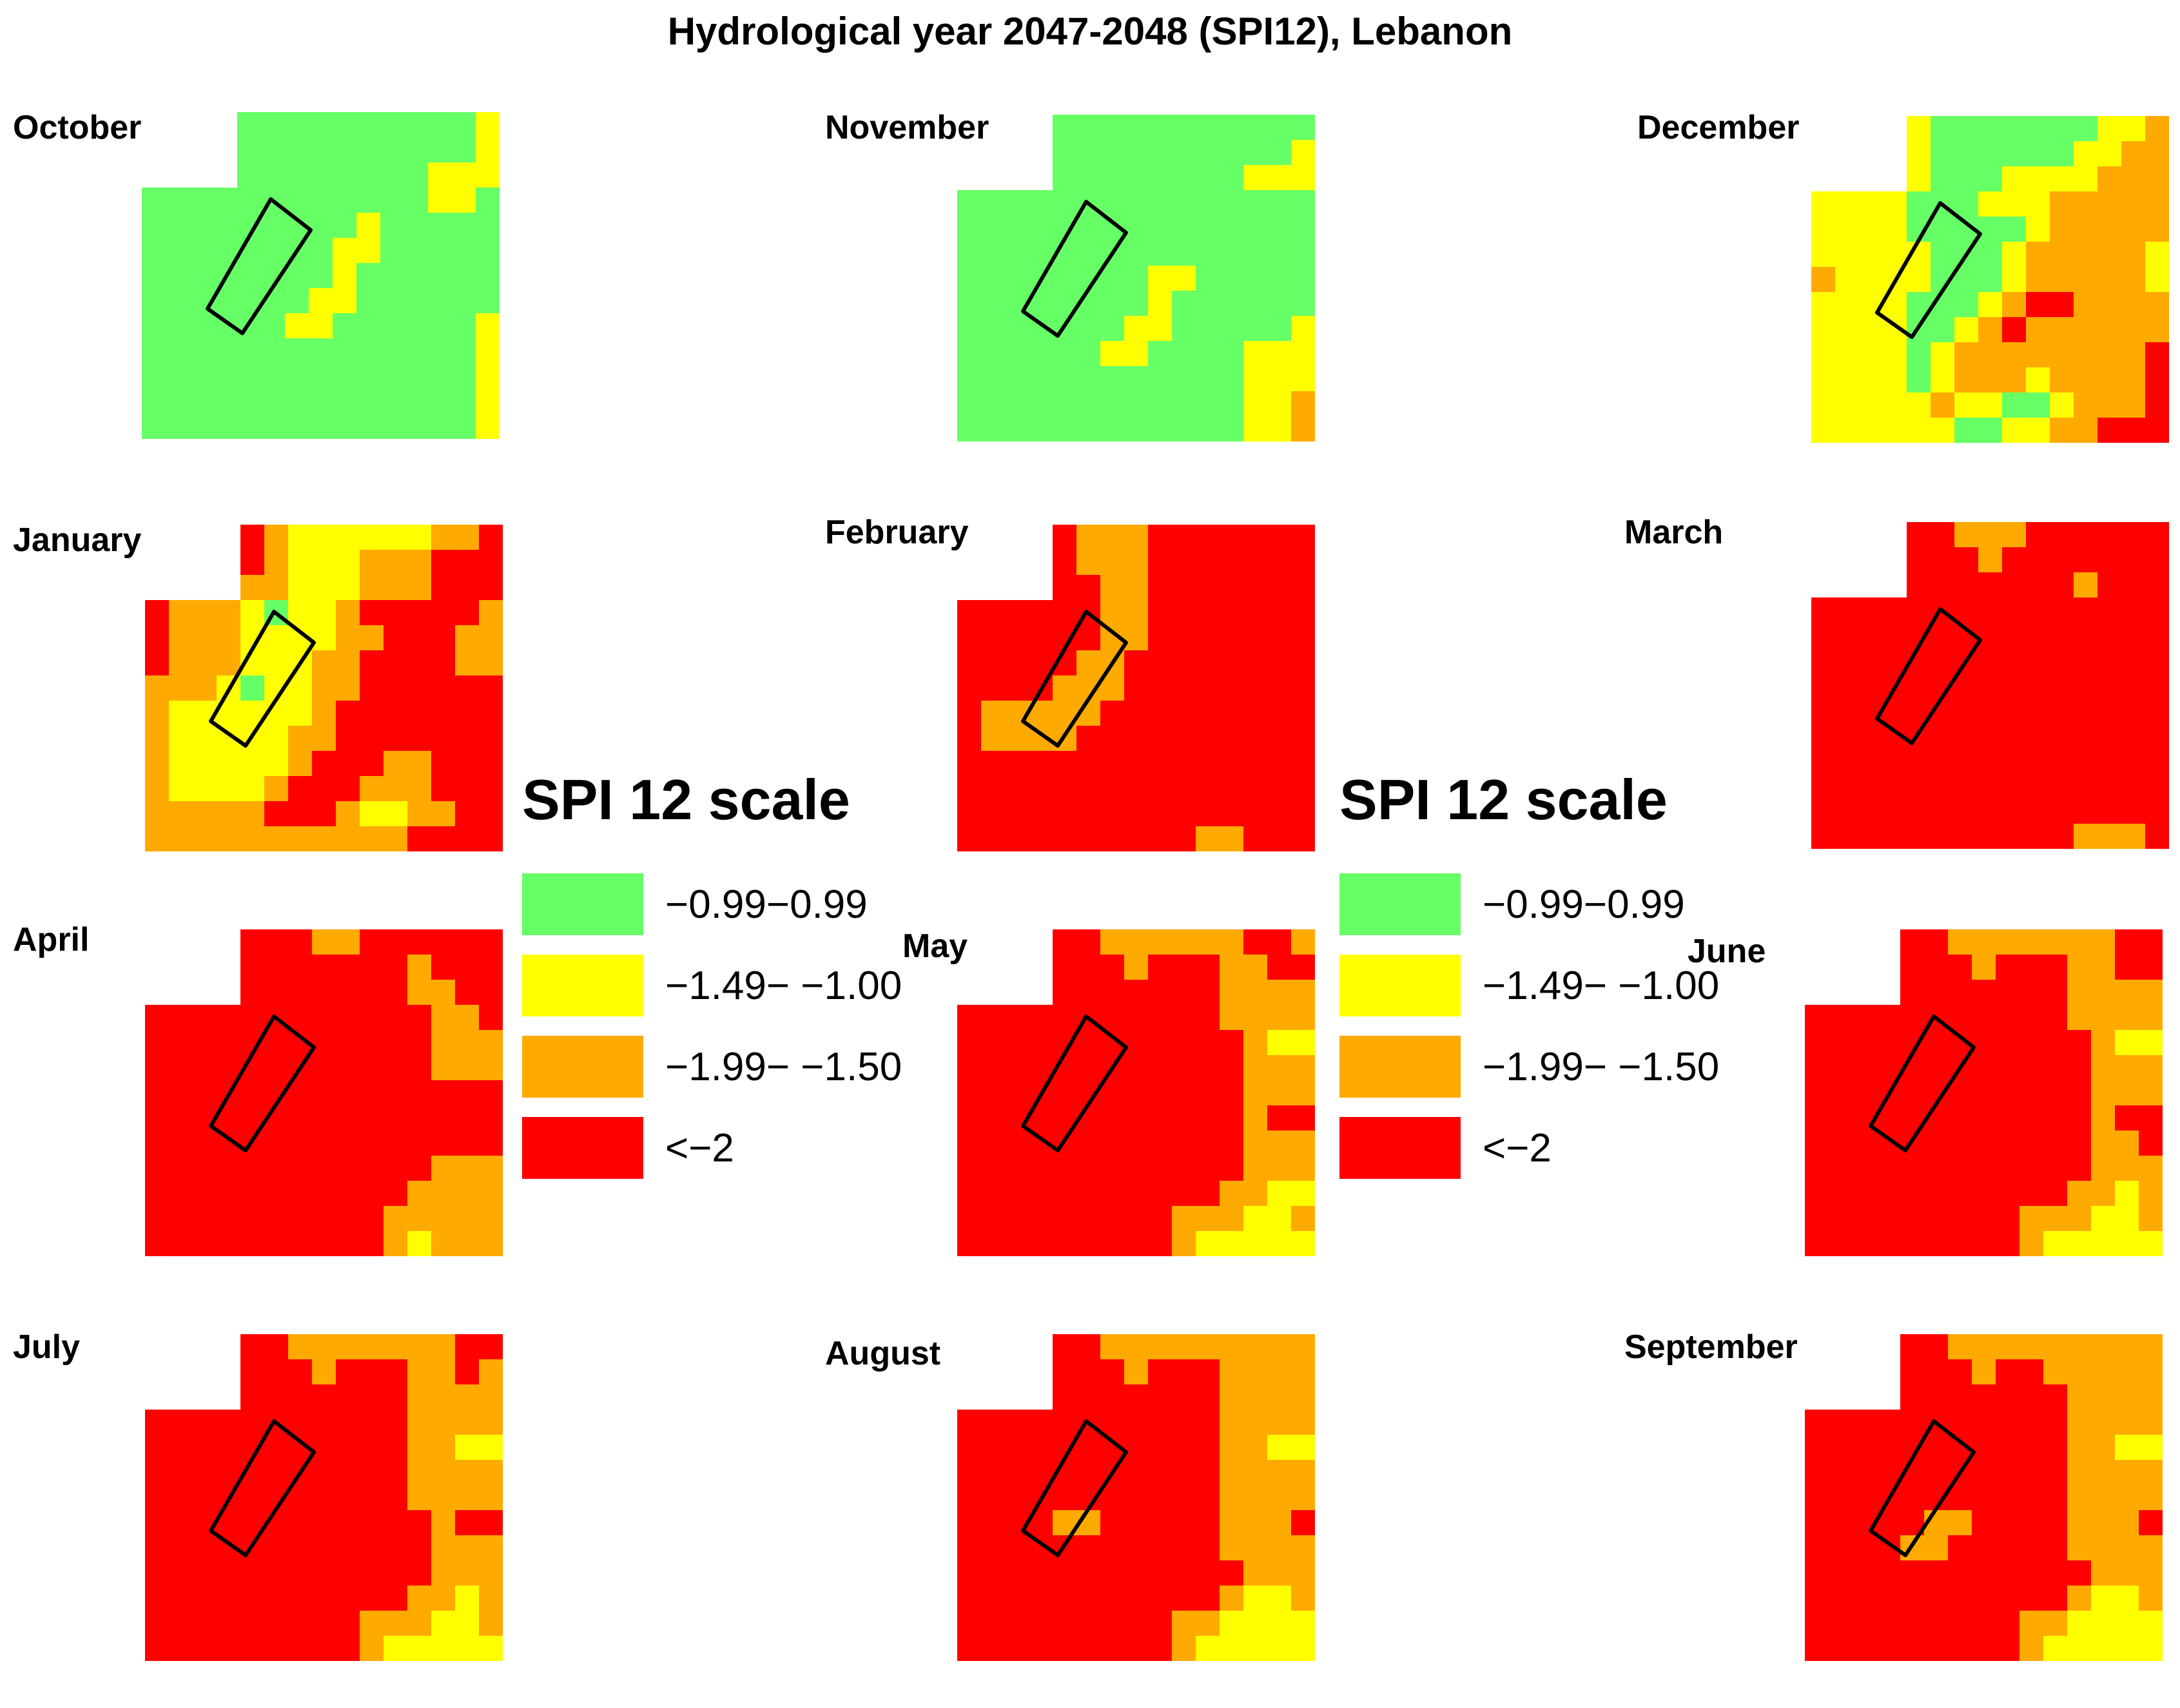 Image resolution: width=2180 pixels, height=1708 pixels. What do you see at coordinates (47, 1347) in the screenshot?
I see `panel-label: July` at bounding box center [47, 1347].